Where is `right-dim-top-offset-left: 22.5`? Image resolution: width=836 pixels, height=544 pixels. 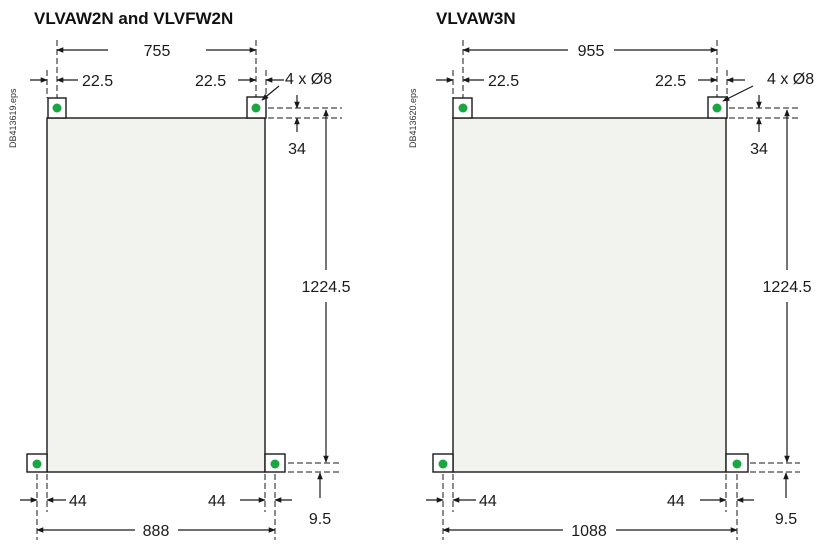 right-dim-top-offset-left: 22.5 is located at coordinates (503, 81).